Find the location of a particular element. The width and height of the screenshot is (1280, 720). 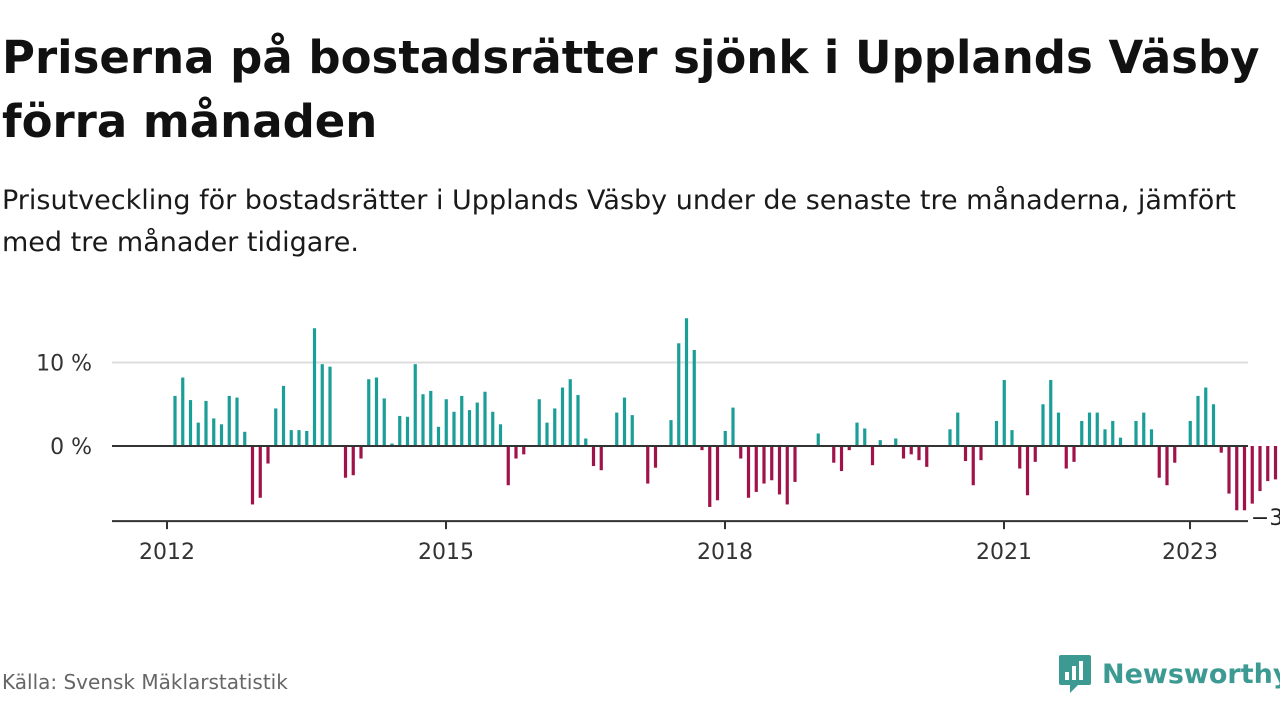

bar-chart-icon is located at coordinates (1075, 674).